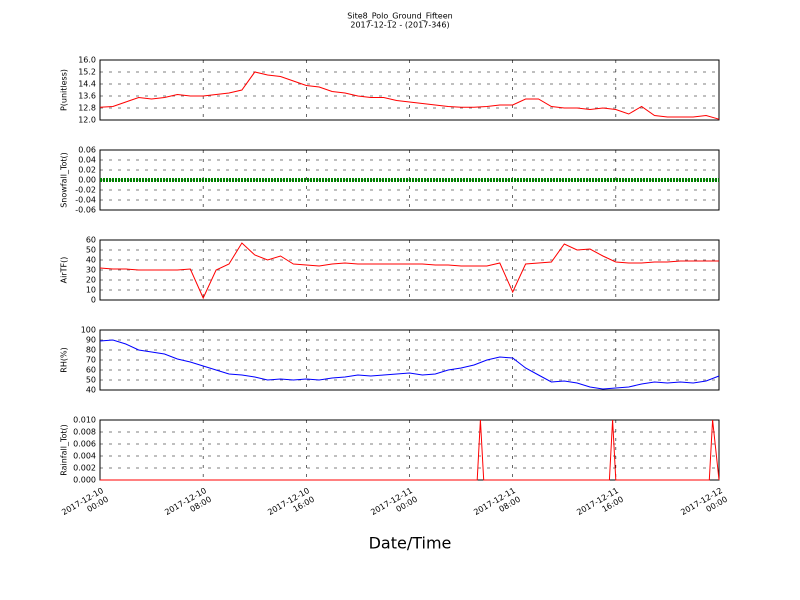 The image size is (800, 600). Describe the element at coordinates (91, 350) in the screenshot. I see `y-tick-label: 80` at that location.